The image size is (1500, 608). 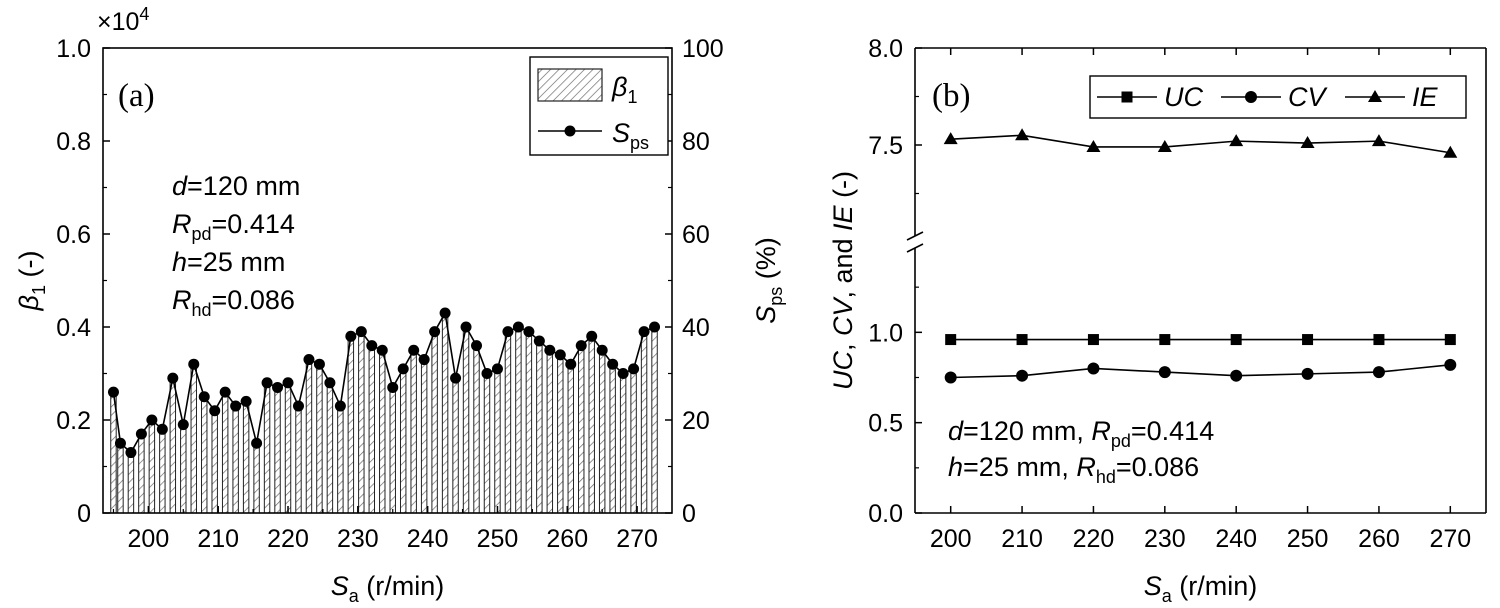 What do you see at coordinates (599, 106) in the screenshot?
I see `legend-a: β1​ Sps​` at bounding box center [599, 106].